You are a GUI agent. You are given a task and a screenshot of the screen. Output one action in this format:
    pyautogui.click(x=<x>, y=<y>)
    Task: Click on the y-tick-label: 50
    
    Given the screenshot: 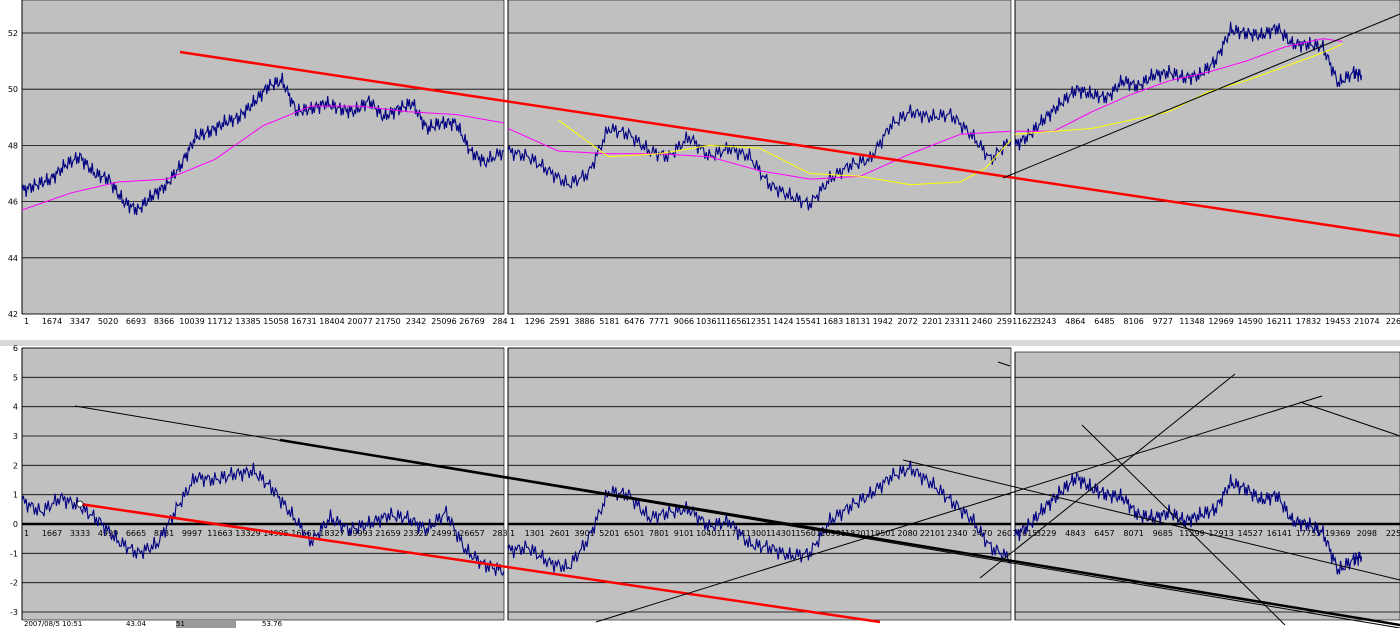 What is the action you would take?
    pyautogui.click(x=13, y=89)
    